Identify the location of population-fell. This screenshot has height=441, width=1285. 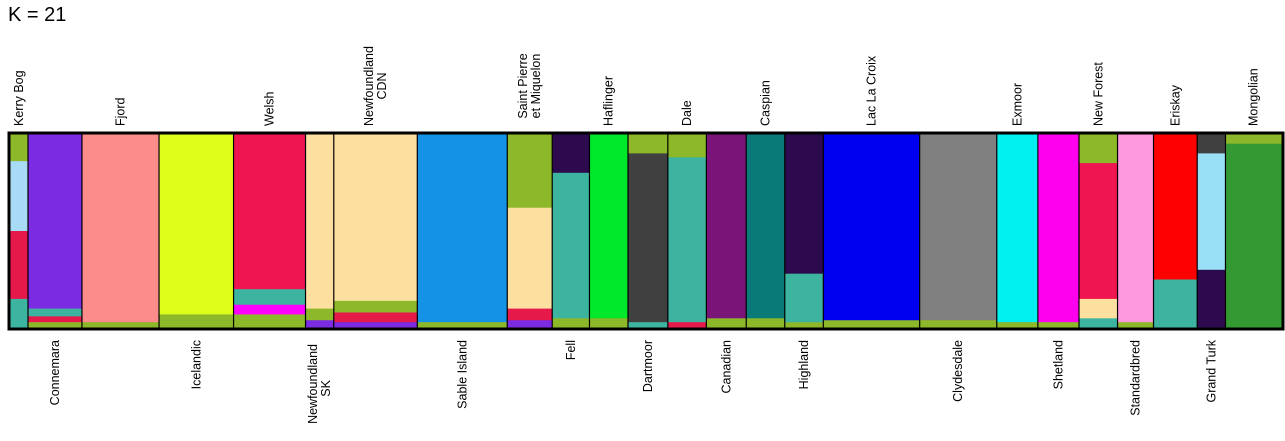
(571, 231).